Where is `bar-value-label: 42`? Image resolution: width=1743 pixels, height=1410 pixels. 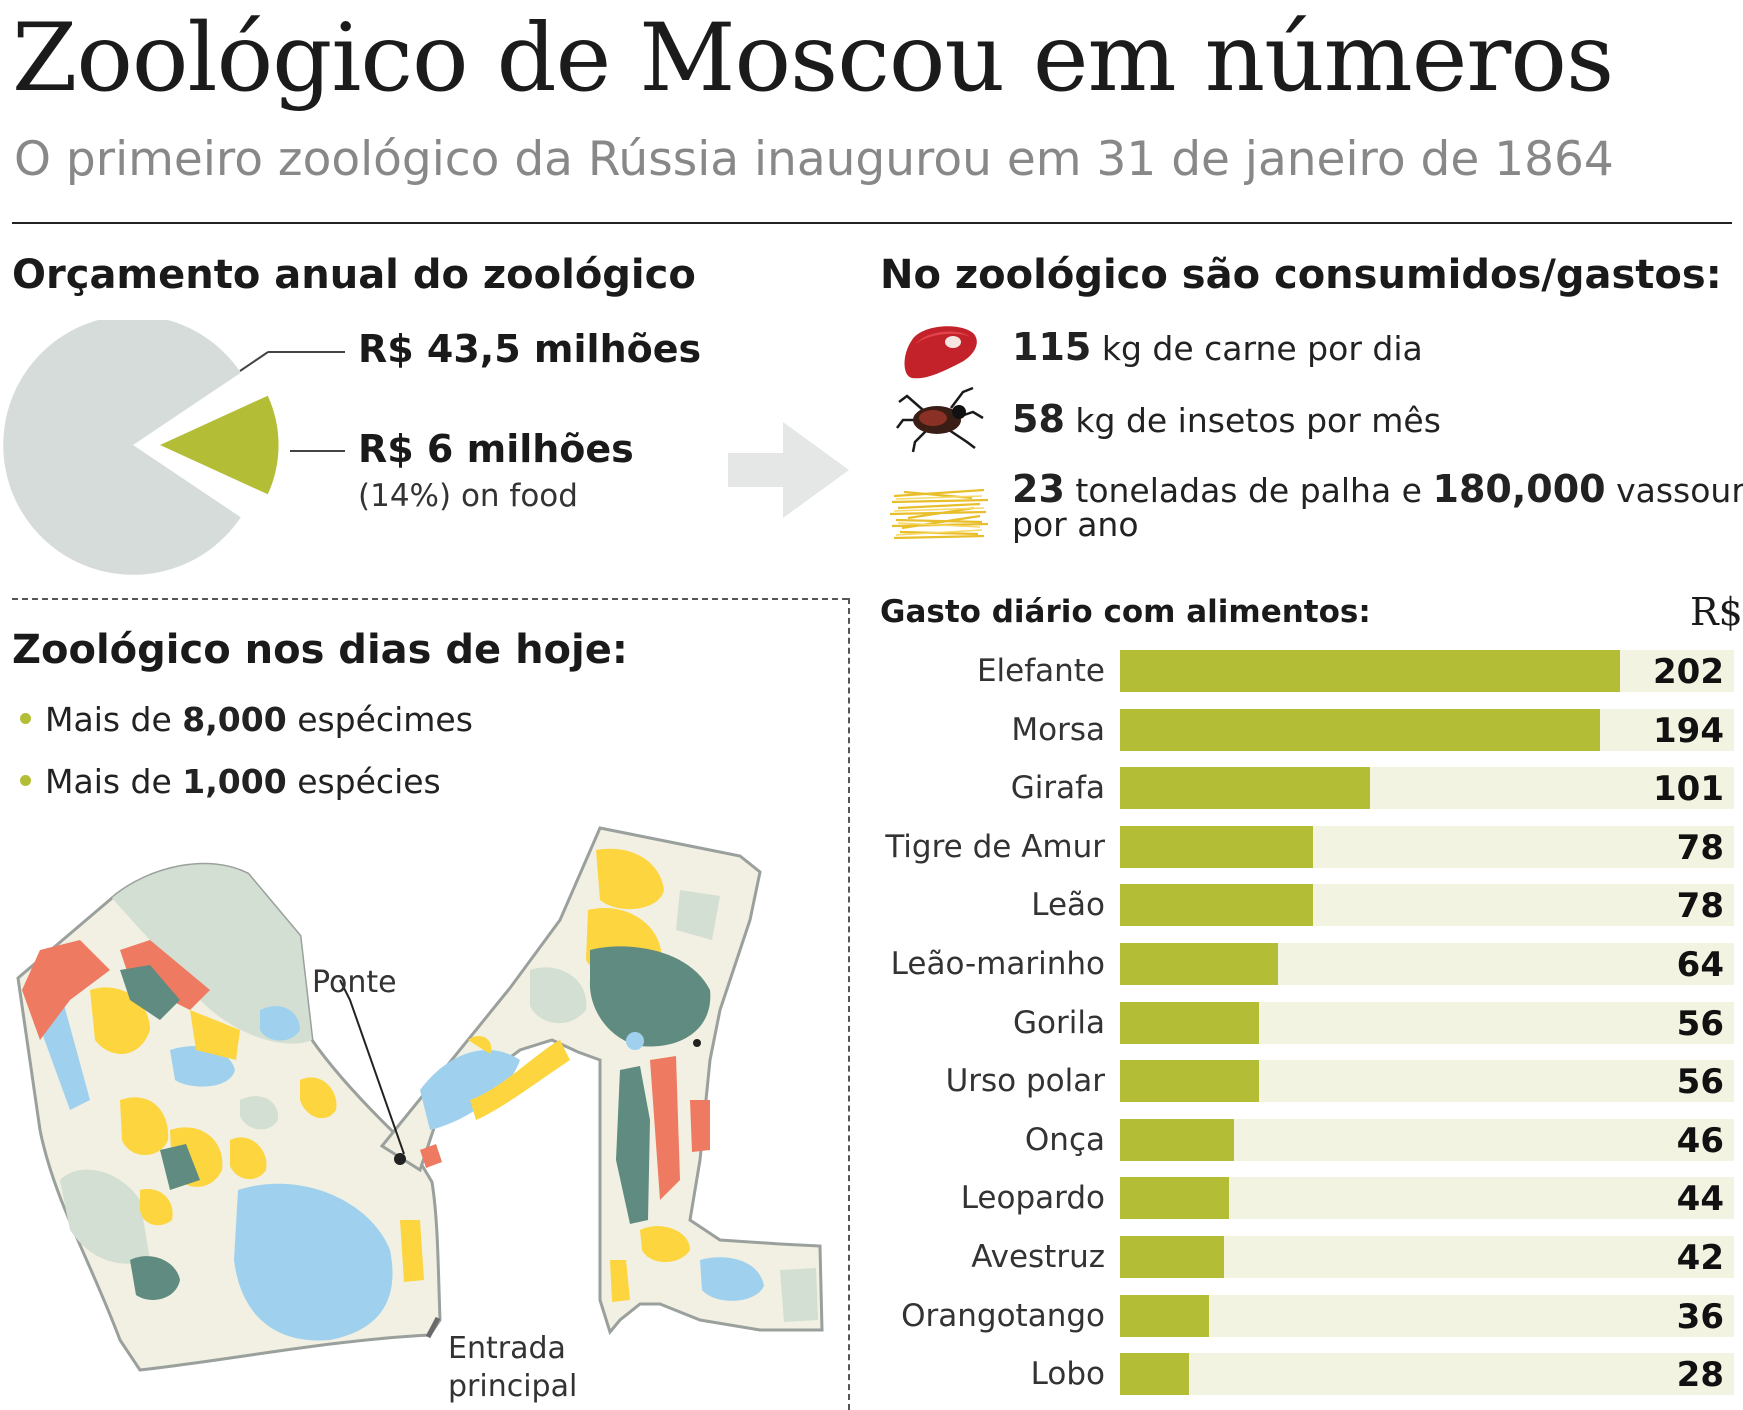
bar-value-label: 42 is located at coordinates (1700, 1258).